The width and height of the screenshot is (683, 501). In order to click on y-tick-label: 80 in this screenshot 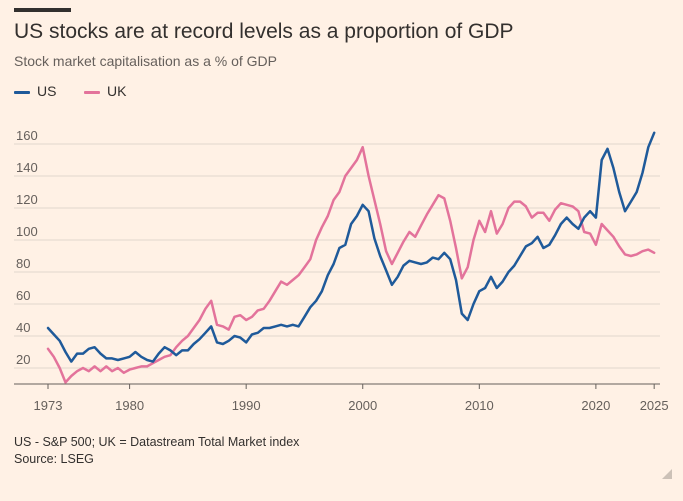, I will do `click(23, 263)`.